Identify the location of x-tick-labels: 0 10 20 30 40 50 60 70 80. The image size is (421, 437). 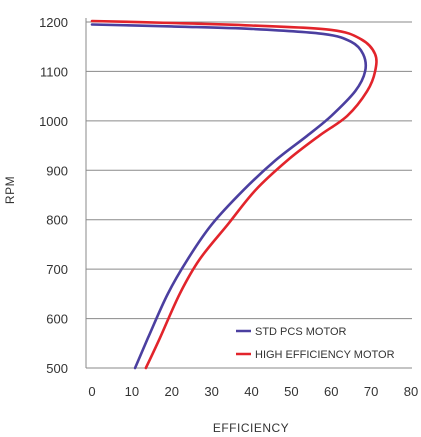
(253, 391).